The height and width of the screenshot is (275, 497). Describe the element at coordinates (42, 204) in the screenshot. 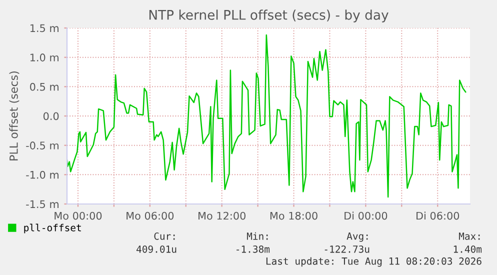

I see `y-tick-label: -1.5 m` at that location.